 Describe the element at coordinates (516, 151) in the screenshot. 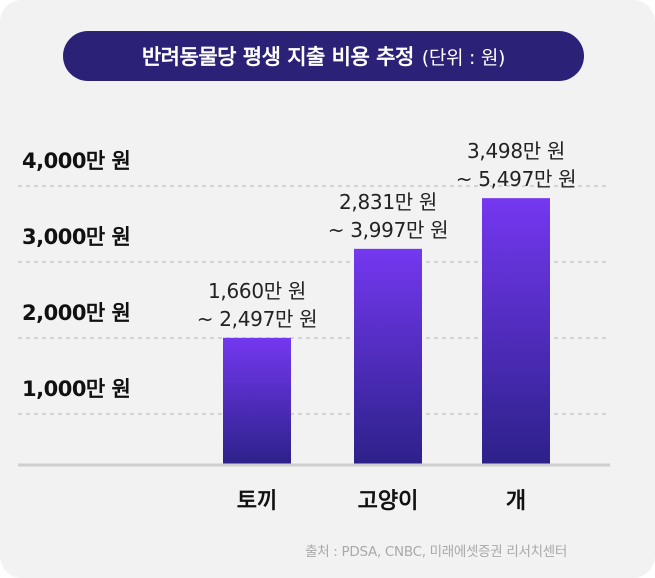

I see `bar-value-label: 3,498만 원` at that location.